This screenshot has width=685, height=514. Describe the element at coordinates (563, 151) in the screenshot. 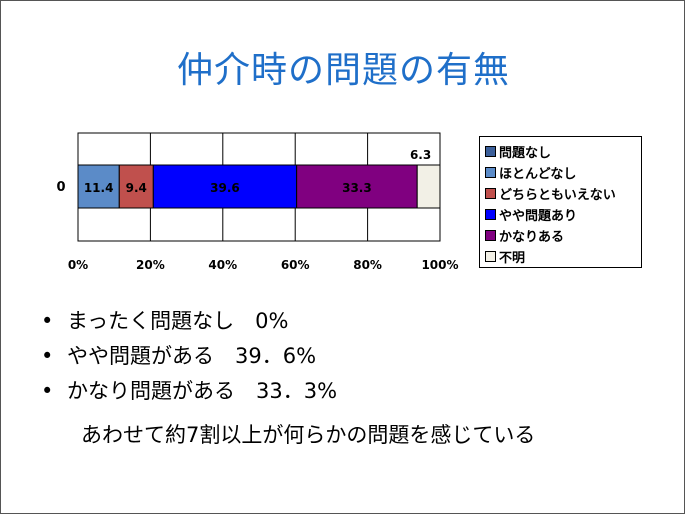

I see `legend-item: 問題なし` at that location.